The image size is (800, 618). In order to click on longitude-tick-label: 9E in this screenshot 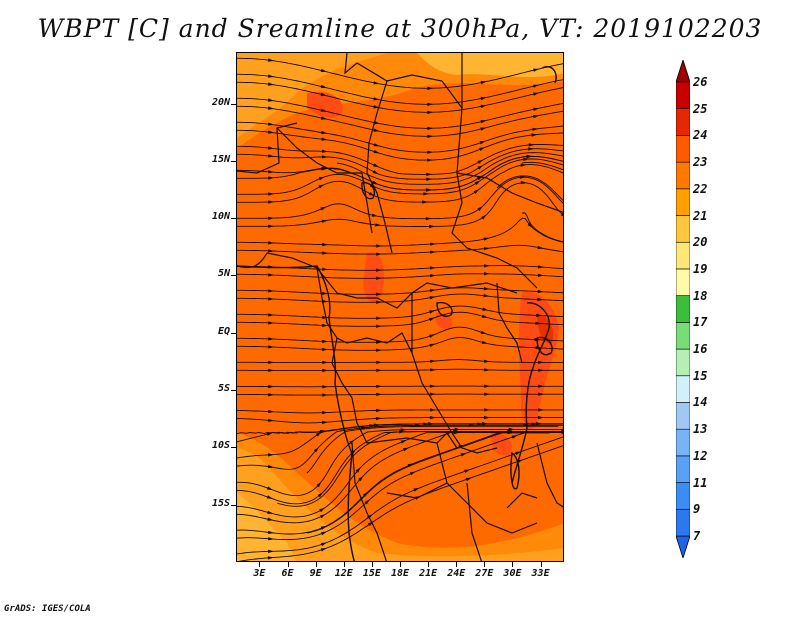, I will do `click(315, 573)`.